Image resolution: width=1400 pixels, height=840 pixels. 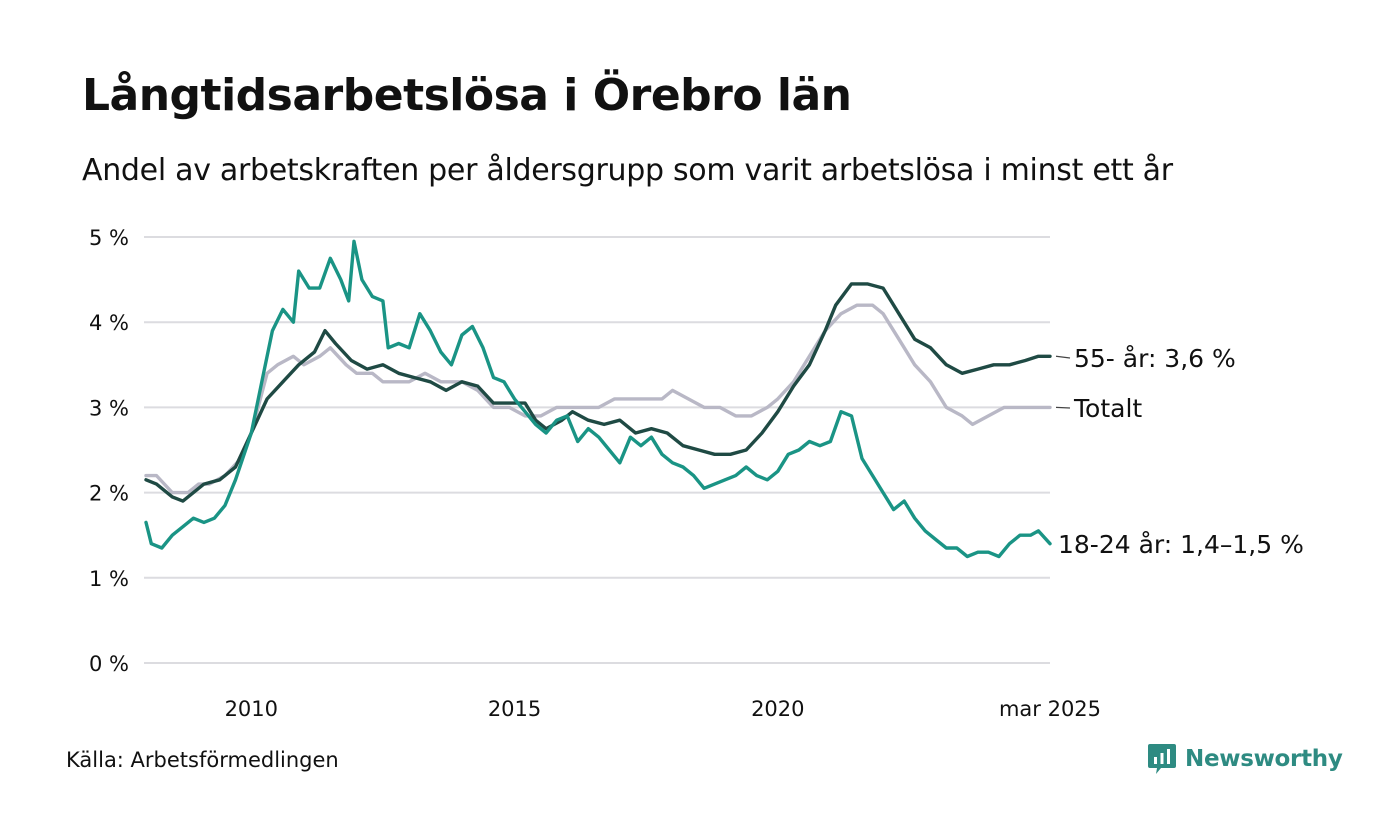 What do you see at coordinates (1063, 357) in the screenshot?
I see `leader-line-age_55_plus` at bounding box center [1063, 357].